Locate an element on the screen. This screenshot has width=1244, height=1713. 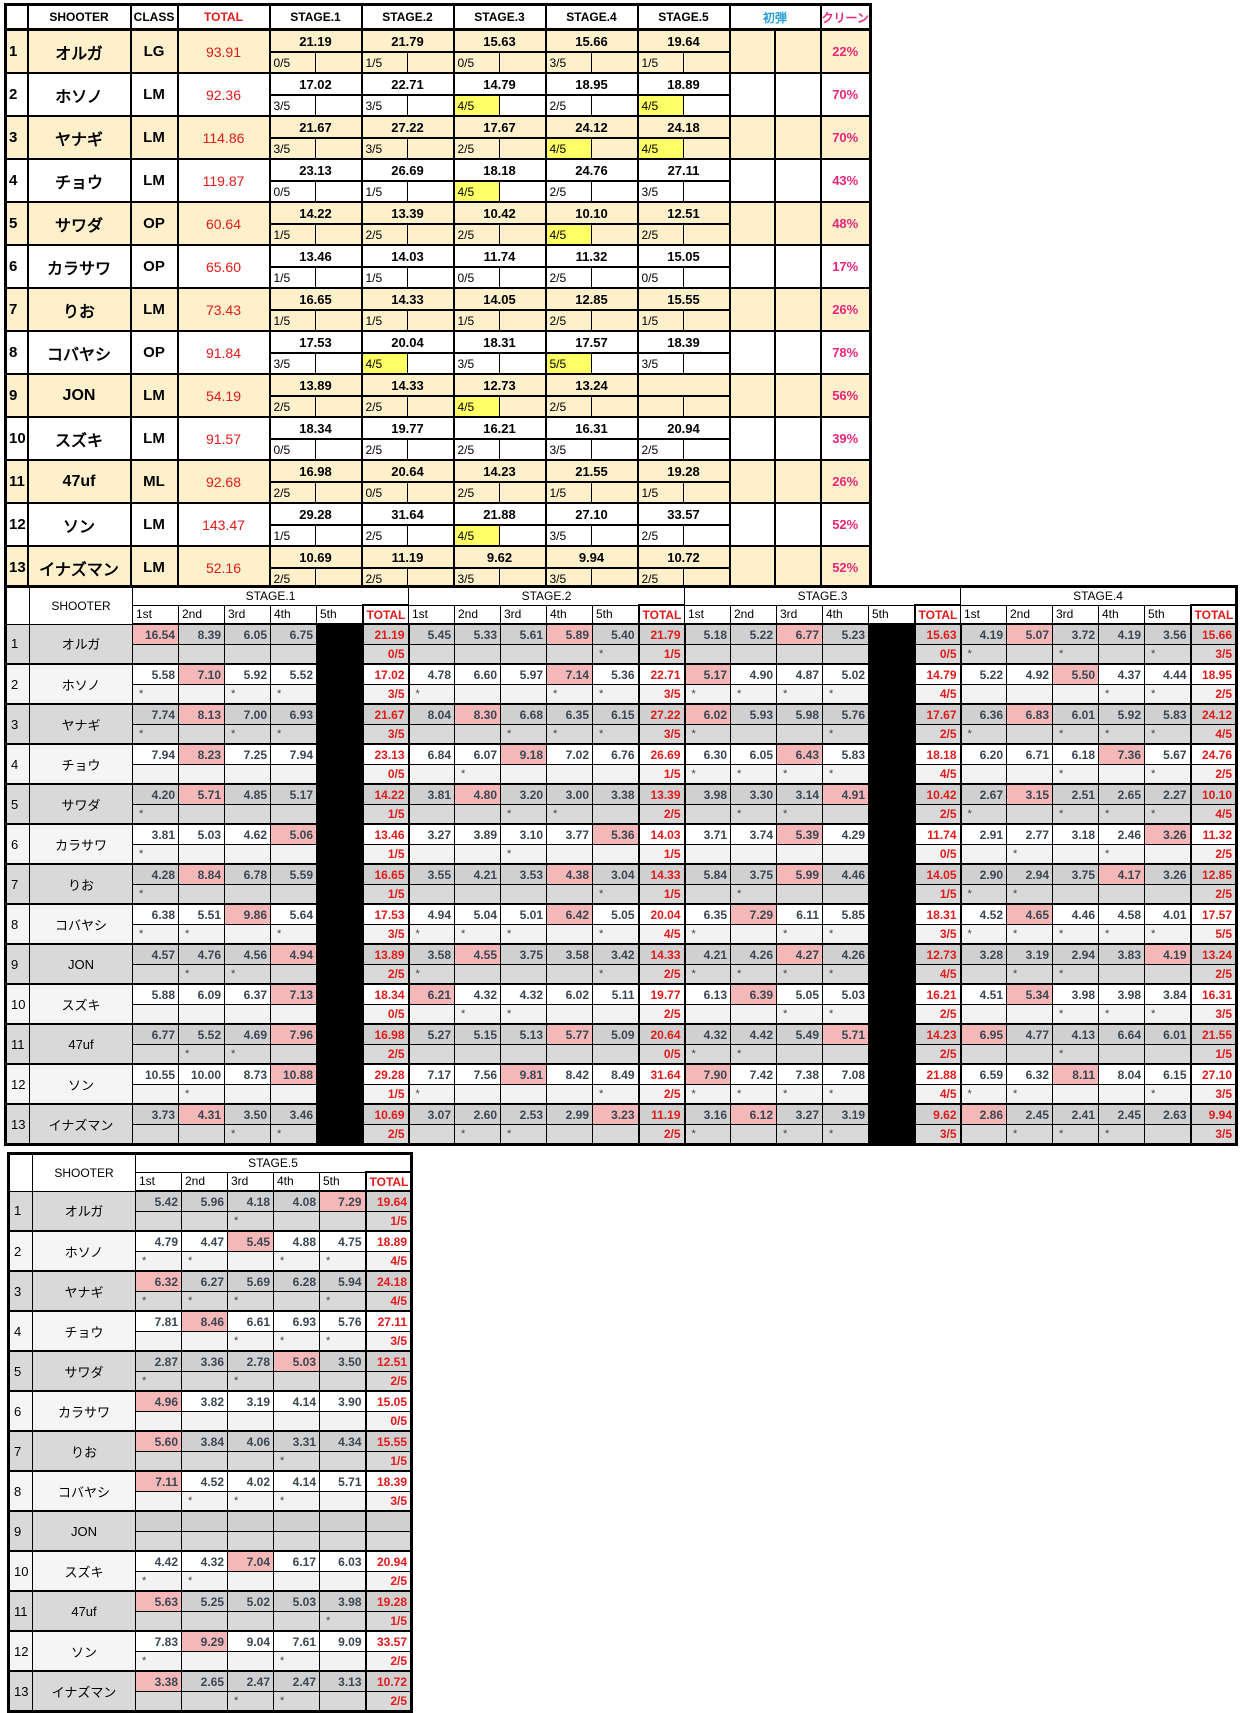
row-number: 1 is located at coordinates (16, 50).